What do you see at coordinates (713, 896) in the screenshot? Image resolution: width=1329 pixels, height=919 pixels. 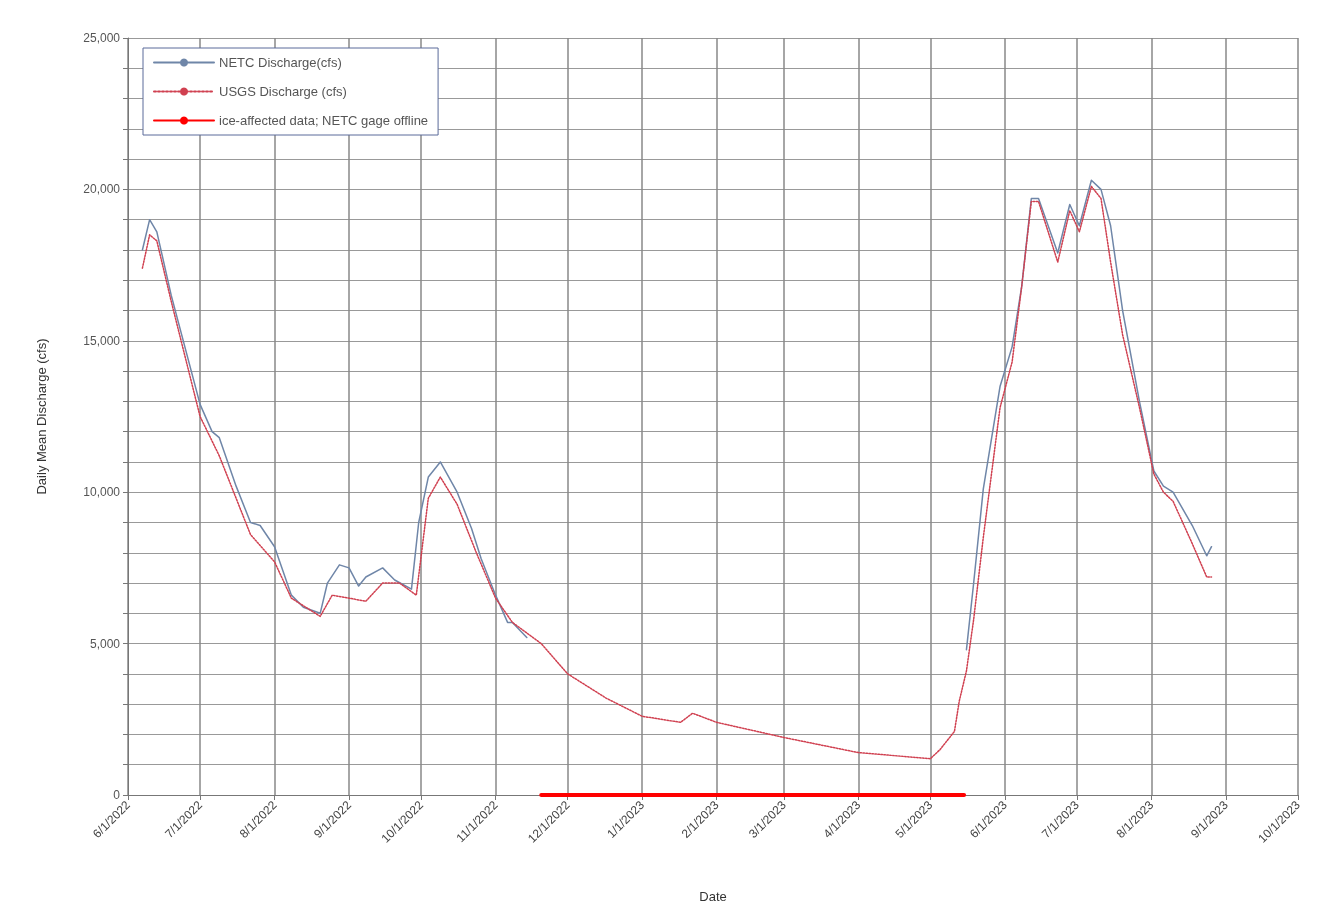 I see `x-axis-title: Date` at bounding box center [713, 896].